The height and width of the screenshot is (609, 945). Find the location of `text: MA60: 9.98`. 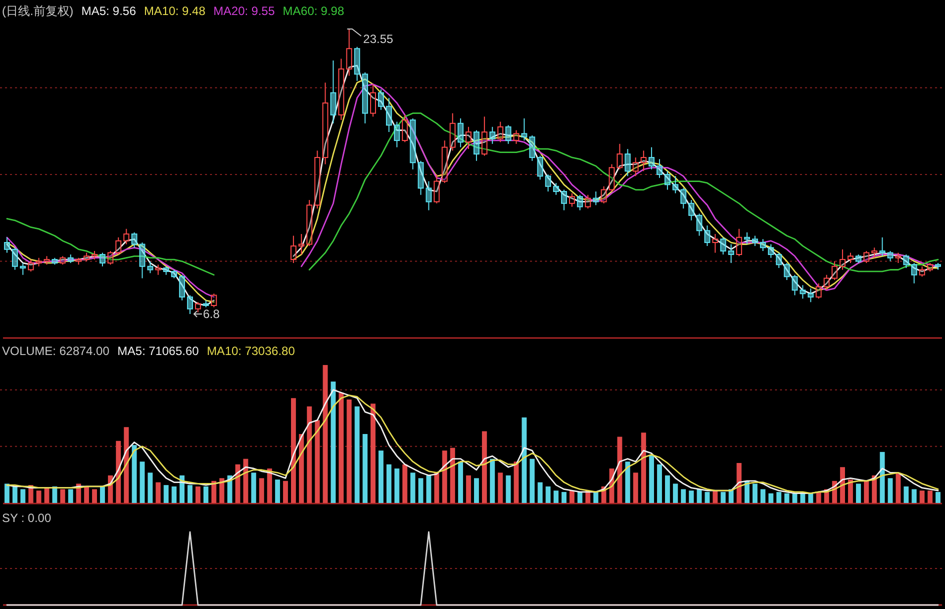

text: MA60: 9.98 is located at coordinates (313, 11).